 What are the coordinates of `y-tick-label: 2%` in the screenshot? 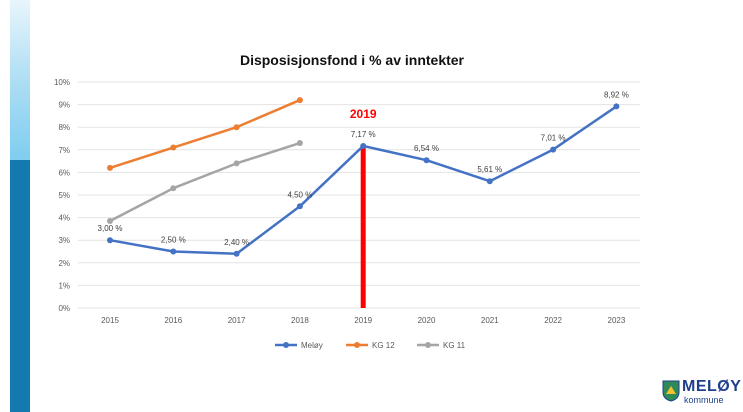 It's located at (64, 263).